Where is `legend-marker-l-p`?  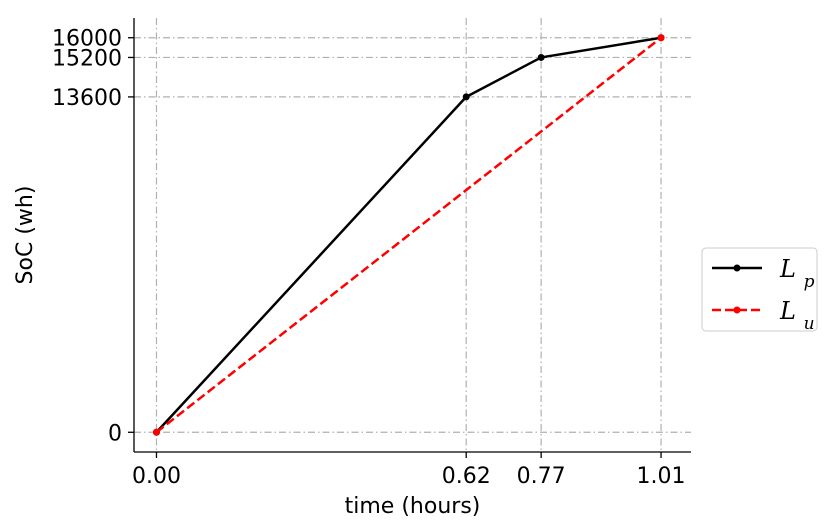
legend-marker-l-p is located at coordinates (737, 268).